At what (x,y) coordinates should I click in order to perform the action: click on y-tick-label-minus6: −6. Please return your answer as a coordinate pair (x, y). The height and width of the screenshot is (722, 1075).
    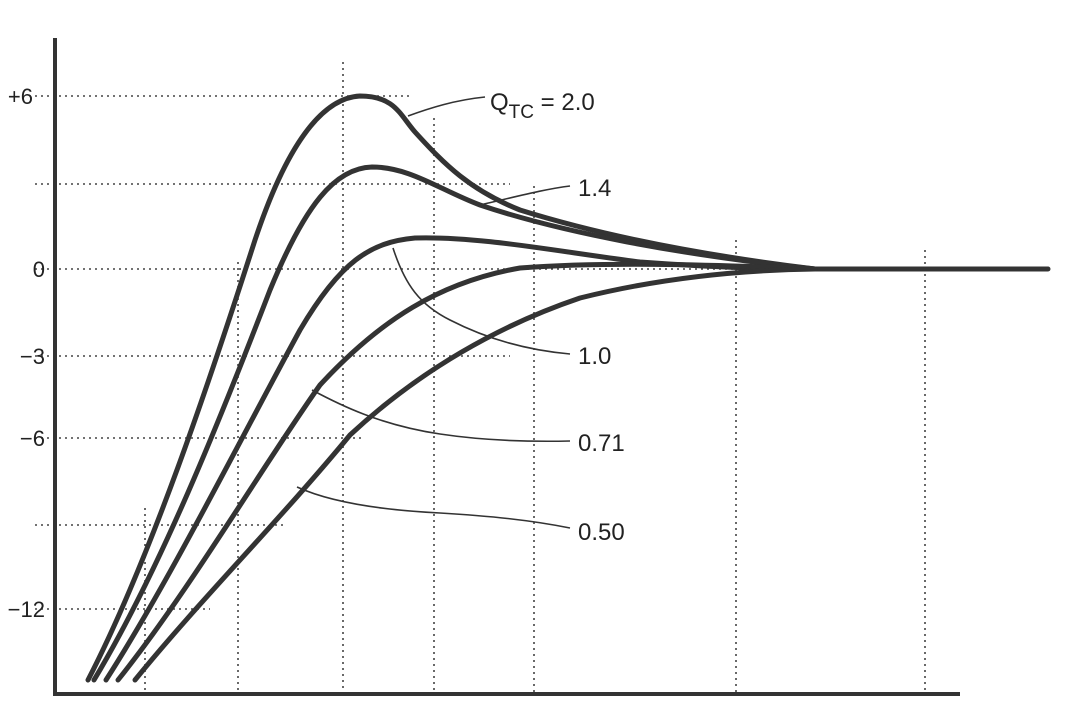
    Looking at the image, I should click on (32, 438).